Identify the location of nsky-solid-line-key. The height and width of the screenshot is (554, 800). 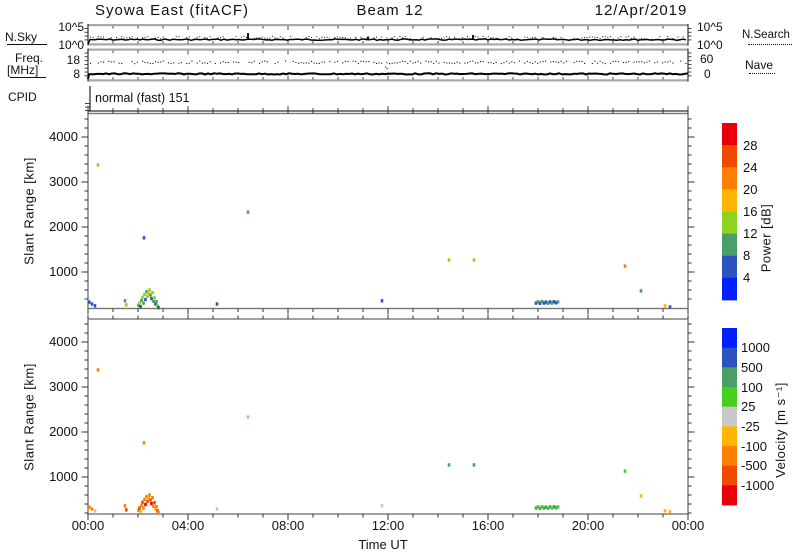
(27, 44).